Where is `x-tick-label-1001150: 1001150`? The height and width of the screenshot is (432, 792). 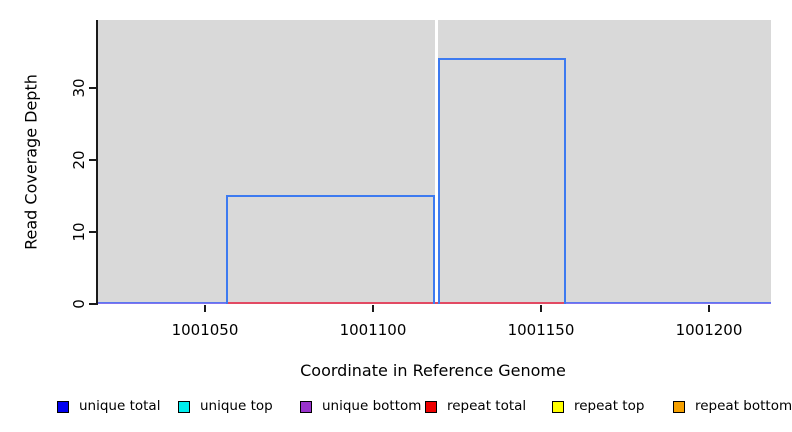 x-tick-label-1001150: 1001150 is located at coordinates (541, 330).